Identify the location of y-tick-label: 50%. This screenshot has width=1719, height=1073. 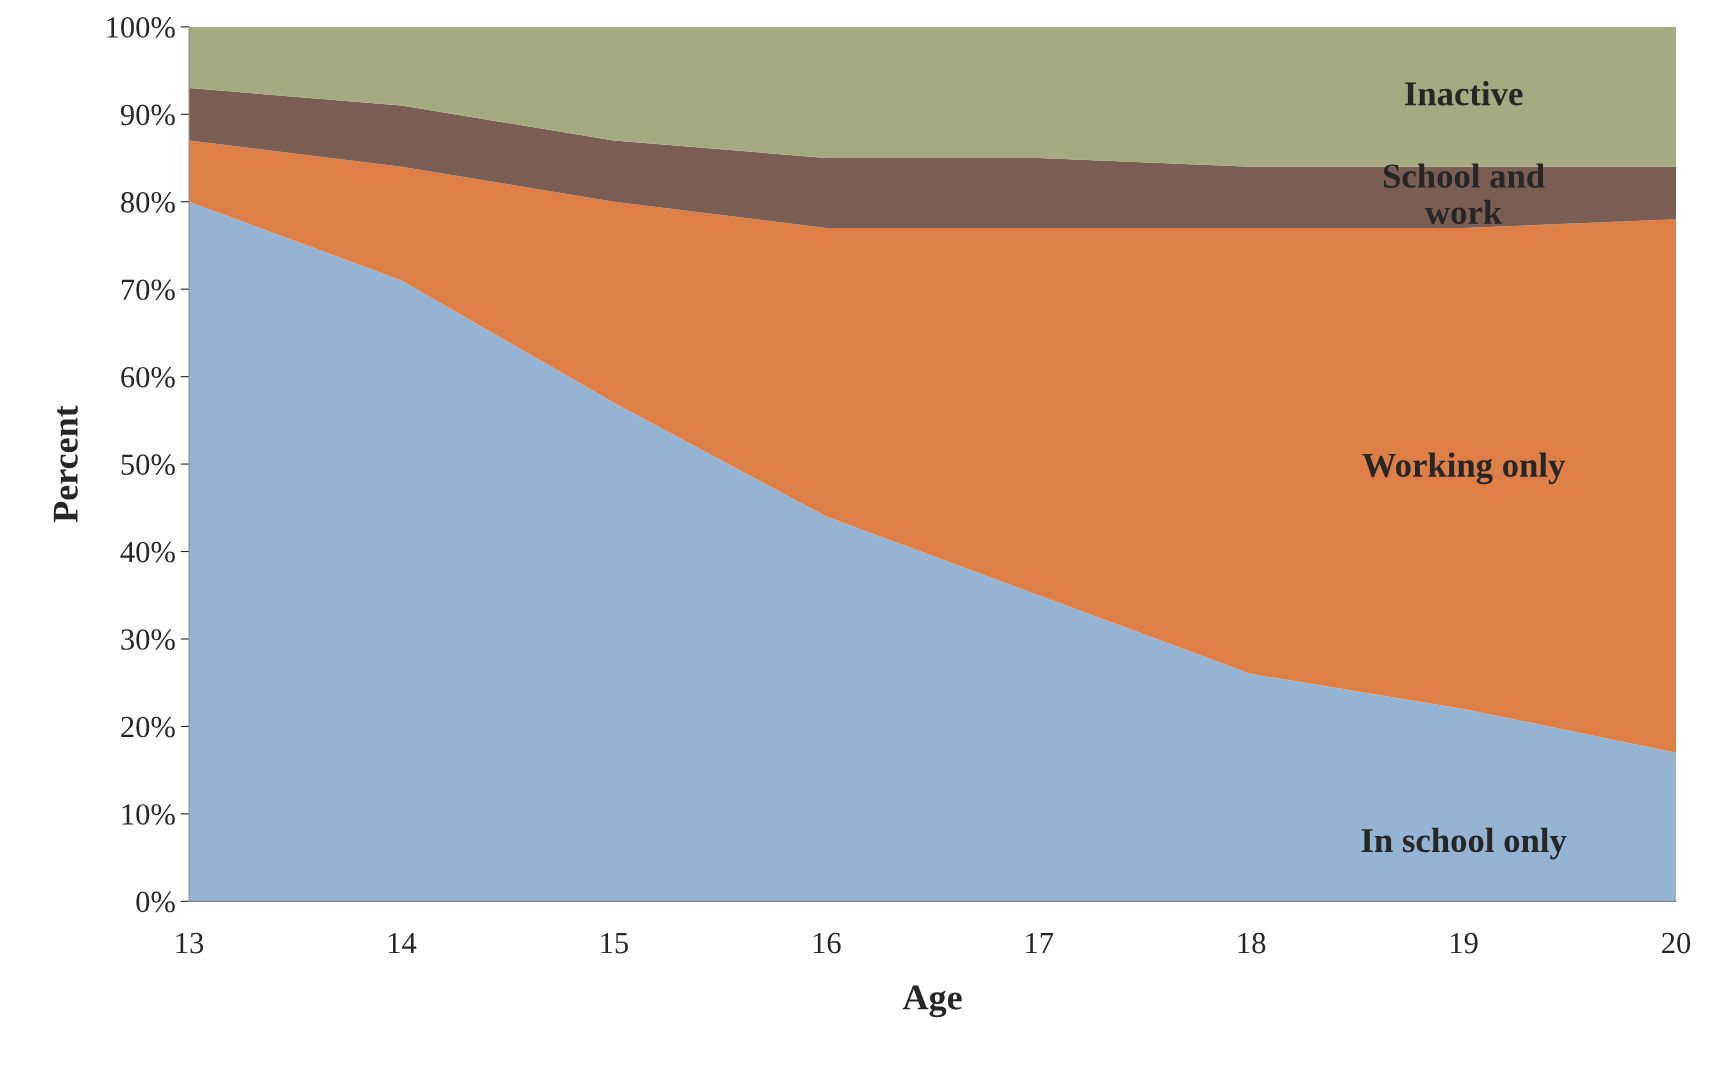
(148, 465).